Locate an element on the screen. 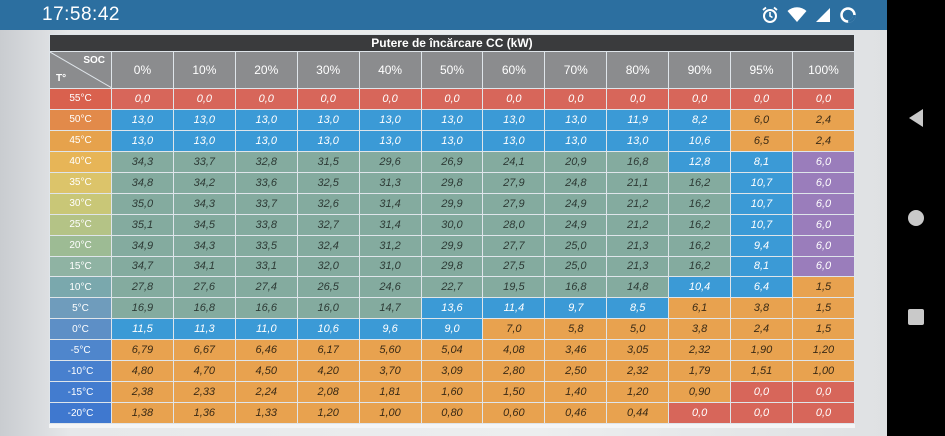 The height and width of the screenshot is (436, 945). power-cell: 24,8 is located at coordinates (576, 182).